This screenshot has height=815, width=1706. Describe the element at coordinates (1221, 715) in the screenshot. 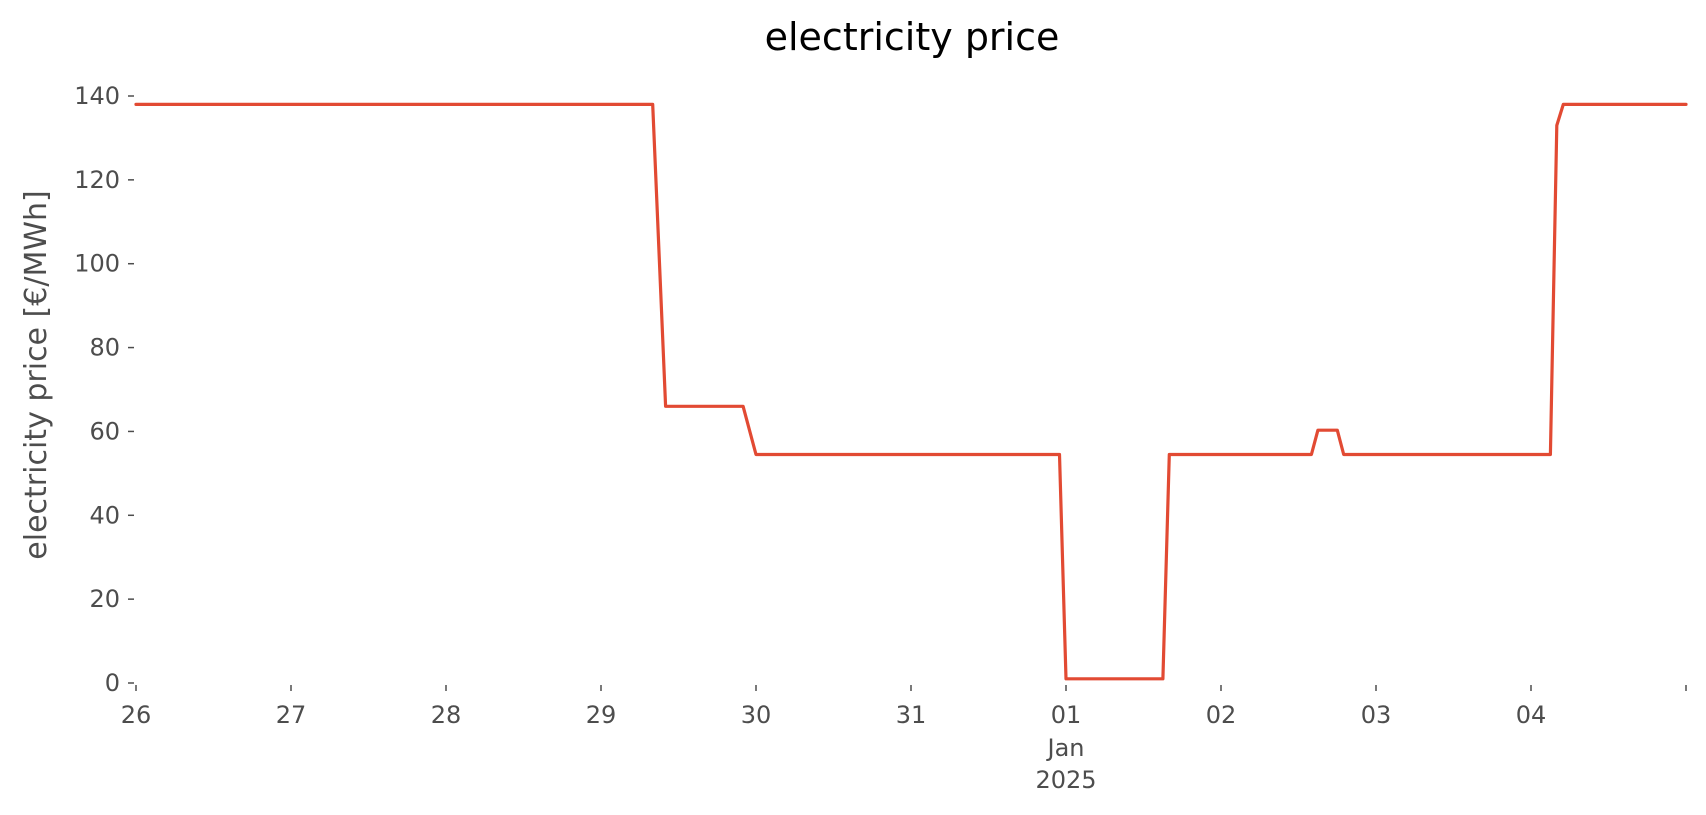

I see `x-tick-label: 02` at that location.